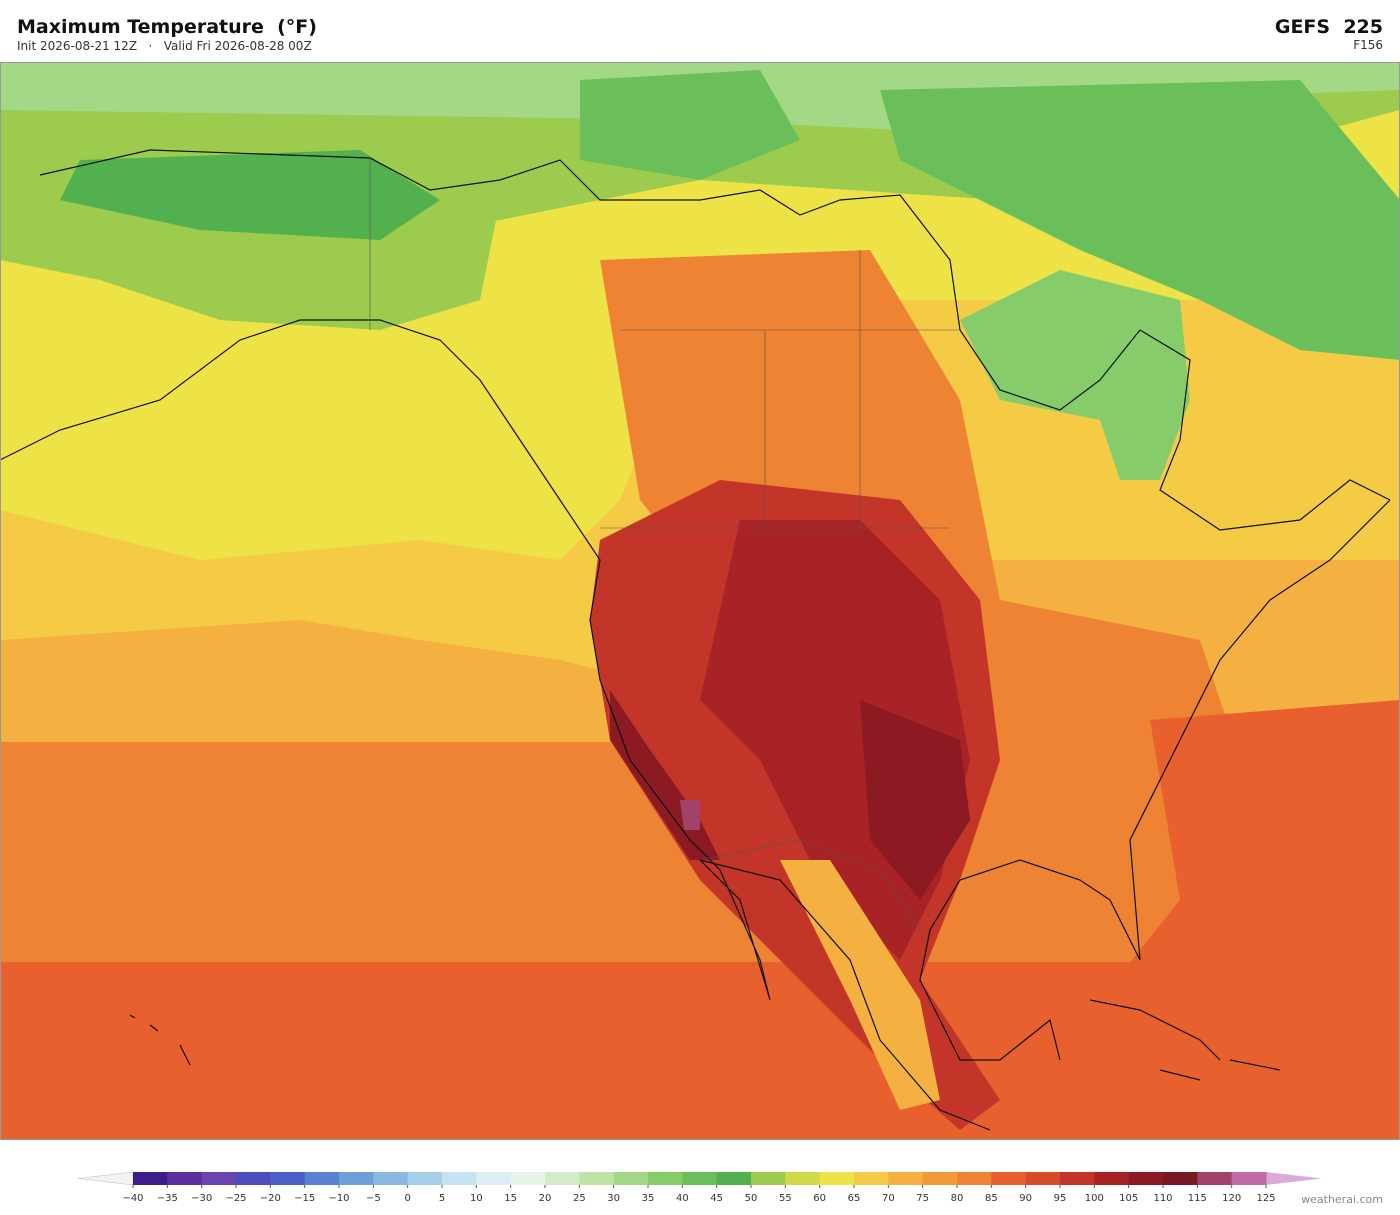 This screenshot has width=1400, height=1215. I want to click on colorbar-under, so click(105, 1178).